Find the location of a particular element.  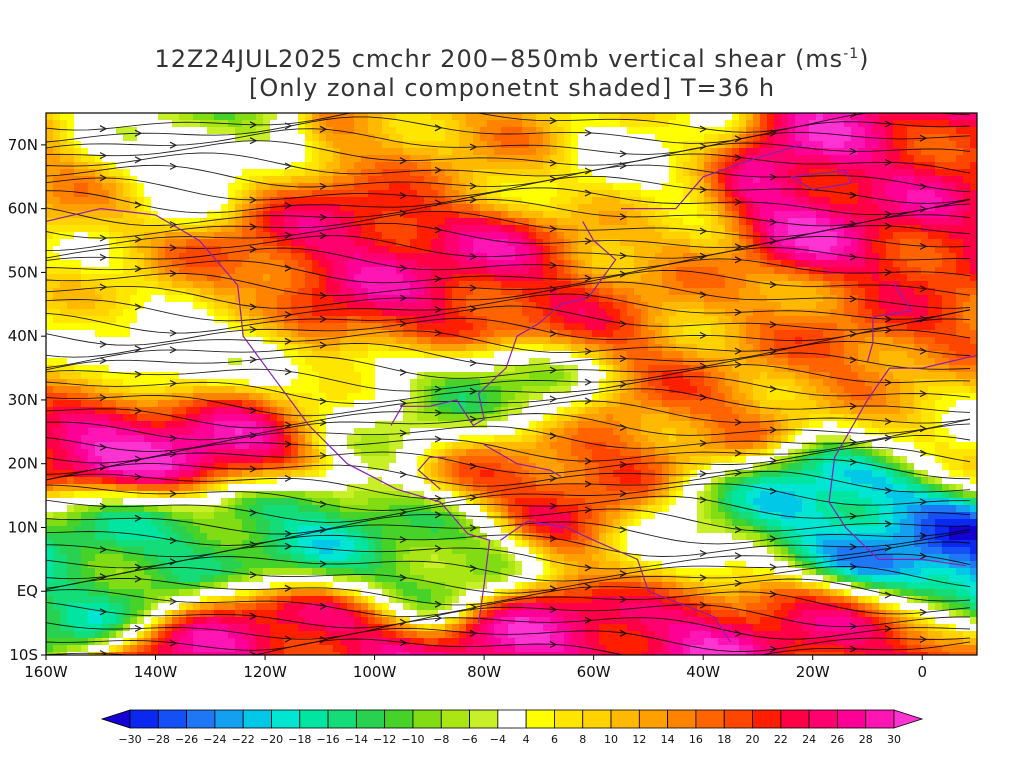

colorbar-tick-label: 12 is located at coordinates (639, 739).